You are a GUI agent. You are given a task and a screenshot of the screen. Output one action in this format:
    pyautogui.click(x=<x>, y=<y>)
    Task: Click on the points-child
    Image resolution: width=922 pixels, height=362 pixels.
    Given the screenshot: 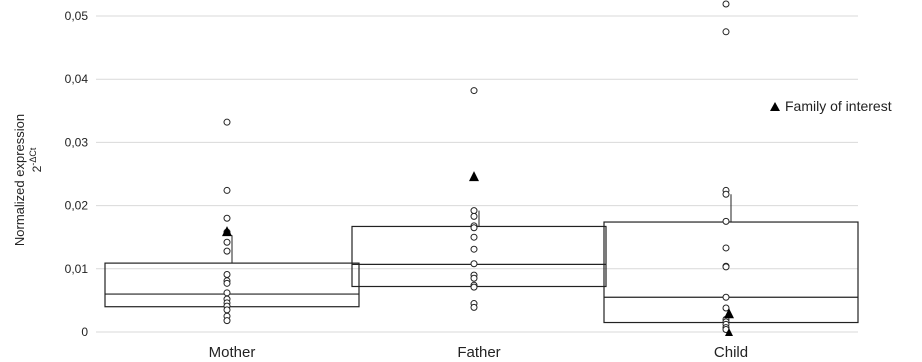 What is the action you would take?
    pyautogui.click(x=728, y=168)
    